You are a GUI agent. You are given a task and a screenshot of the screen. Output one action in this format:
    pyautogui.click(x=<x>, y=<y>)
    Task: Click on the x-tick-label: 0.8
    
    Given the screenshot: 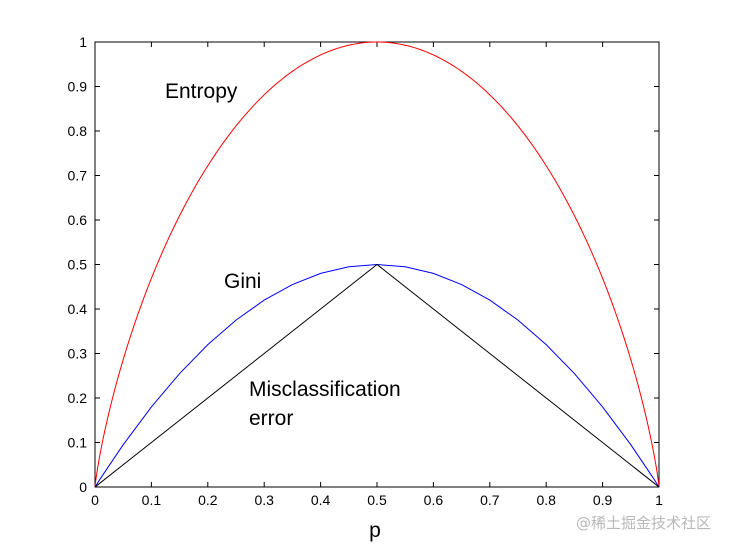 What is the action you would take?
    pyautogui.click(x=546, y=500)
    